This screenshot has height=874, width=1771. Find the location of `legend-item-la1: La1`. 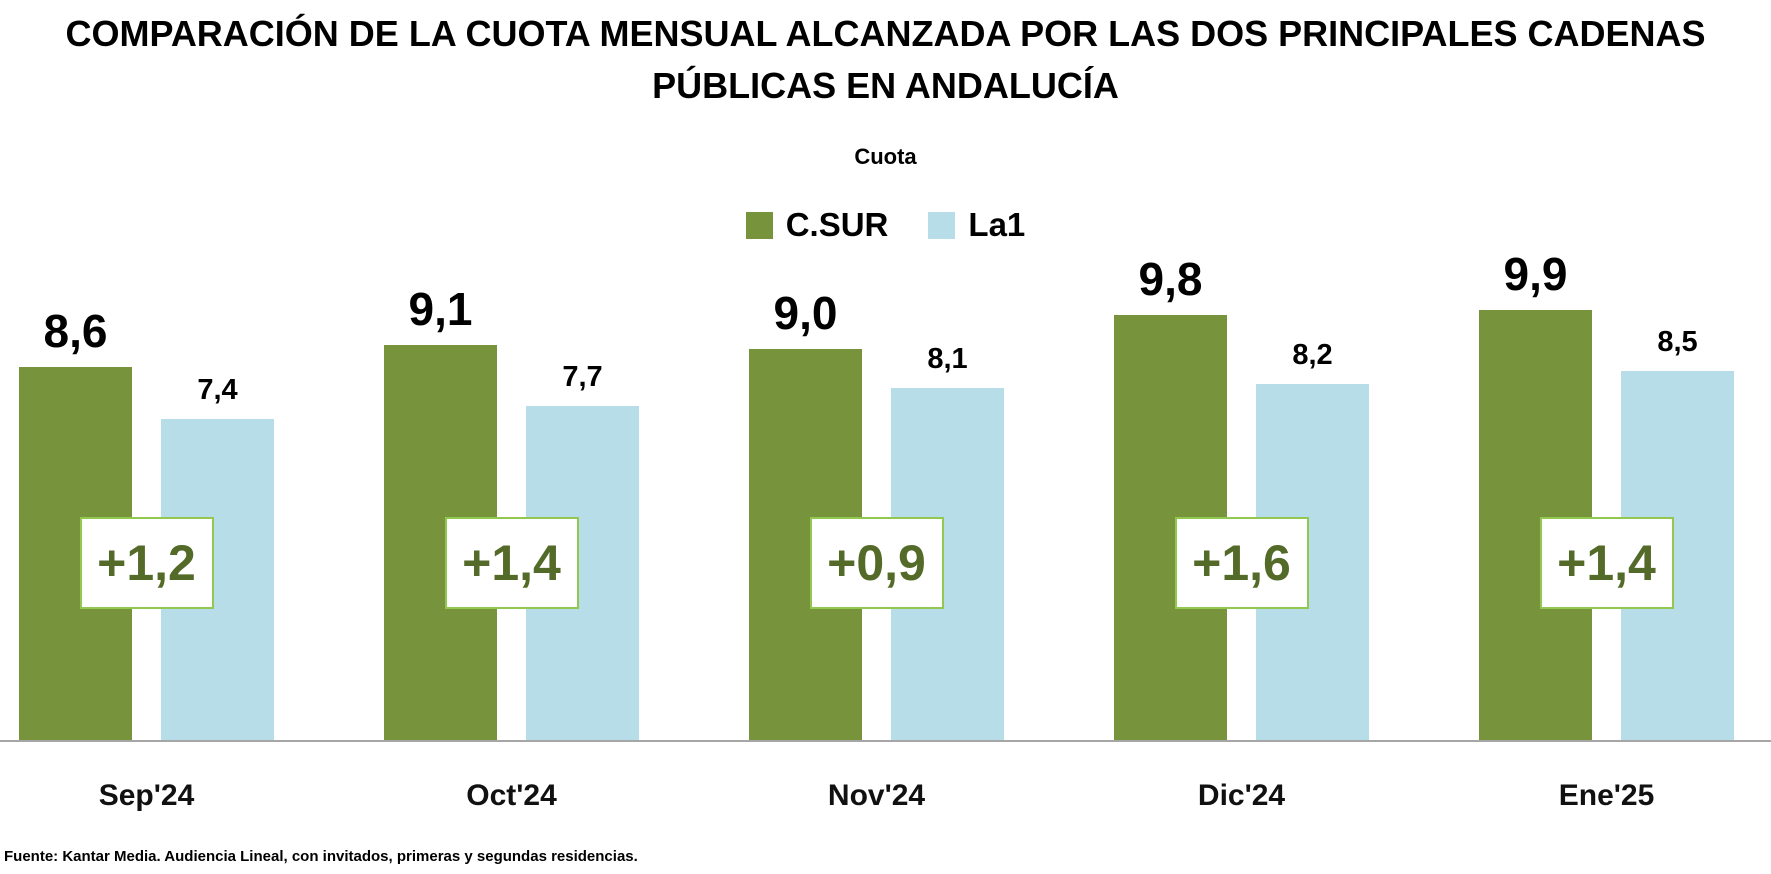

legend-item-la1: La1 is located at coordinates (976, 225).